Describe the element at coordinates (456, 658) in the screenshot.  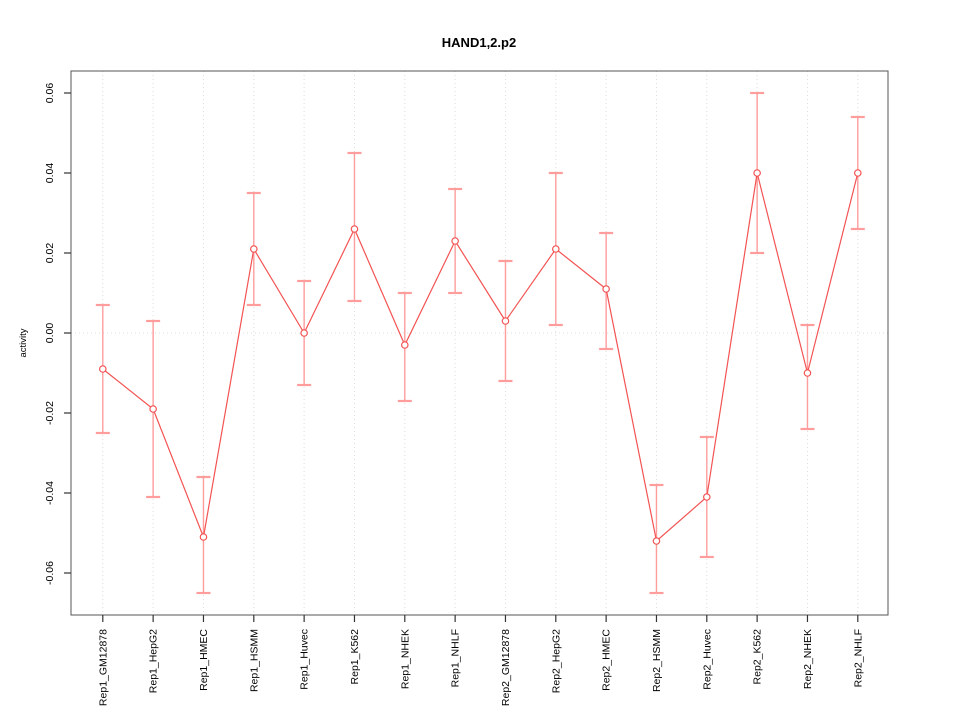
I see `x-tick-label: Rep1_NHLF` at that location.